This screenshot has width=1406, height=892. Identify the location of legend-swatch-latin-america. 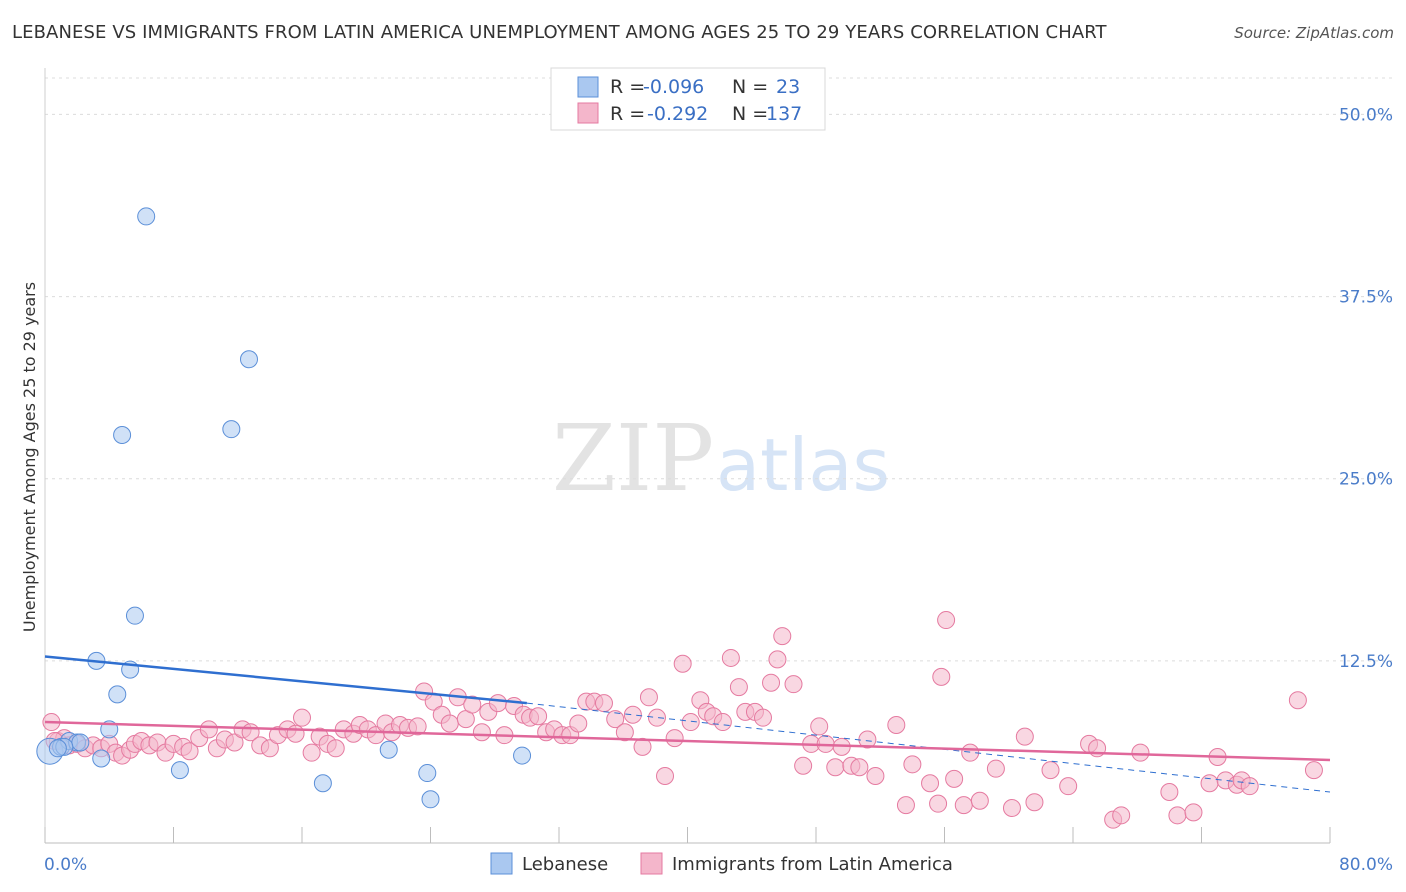
(588, 113).